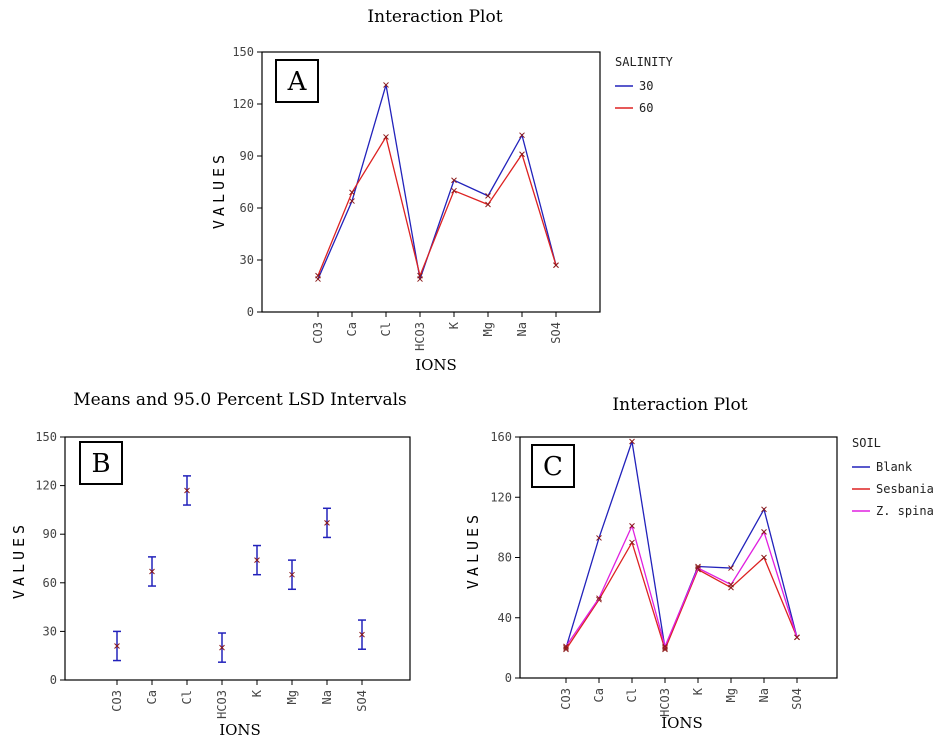  I want to click on panel-label: C, so click(553, 467).